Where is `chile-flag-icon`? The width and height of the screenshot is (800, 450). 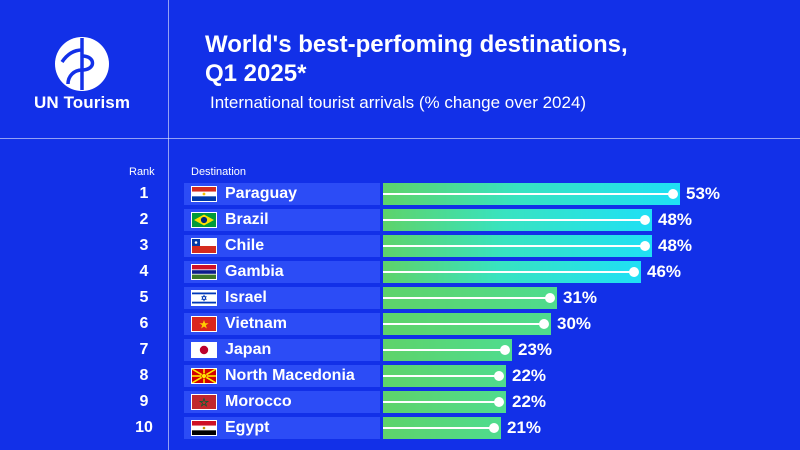 chile-flag-icon is located at coordinates (204, 246).